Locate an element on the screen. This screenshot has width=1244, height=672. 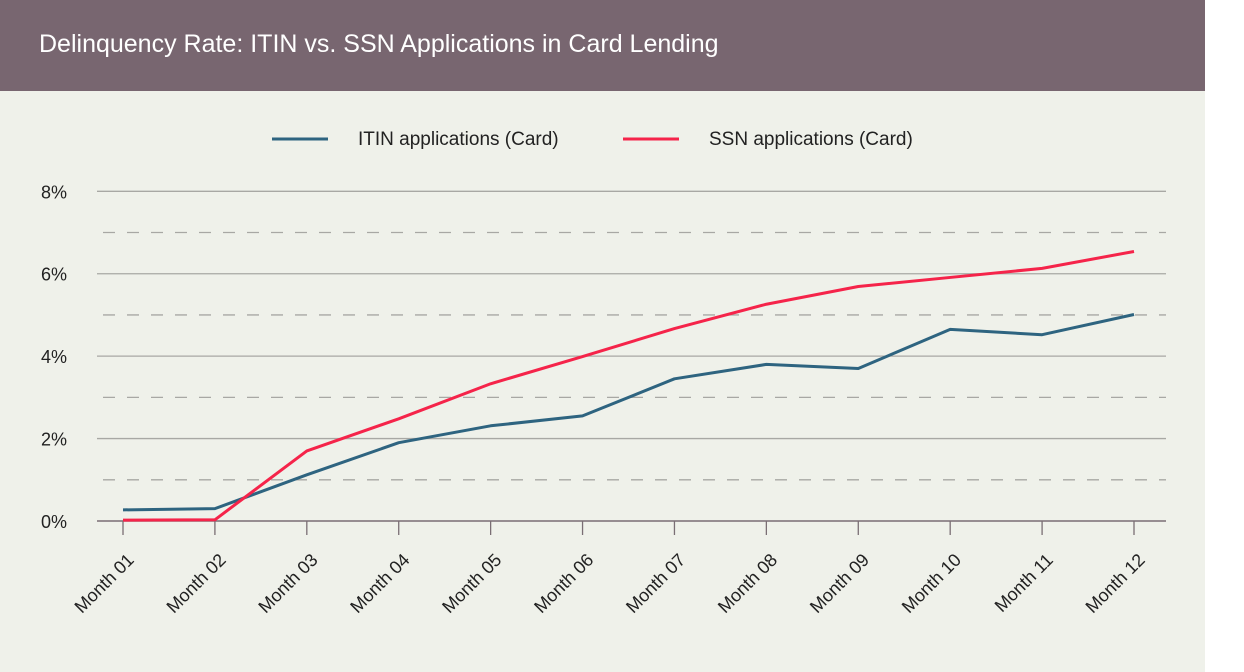
legend-label: ITIN applications (Card) is located at coordinates (458, 139).